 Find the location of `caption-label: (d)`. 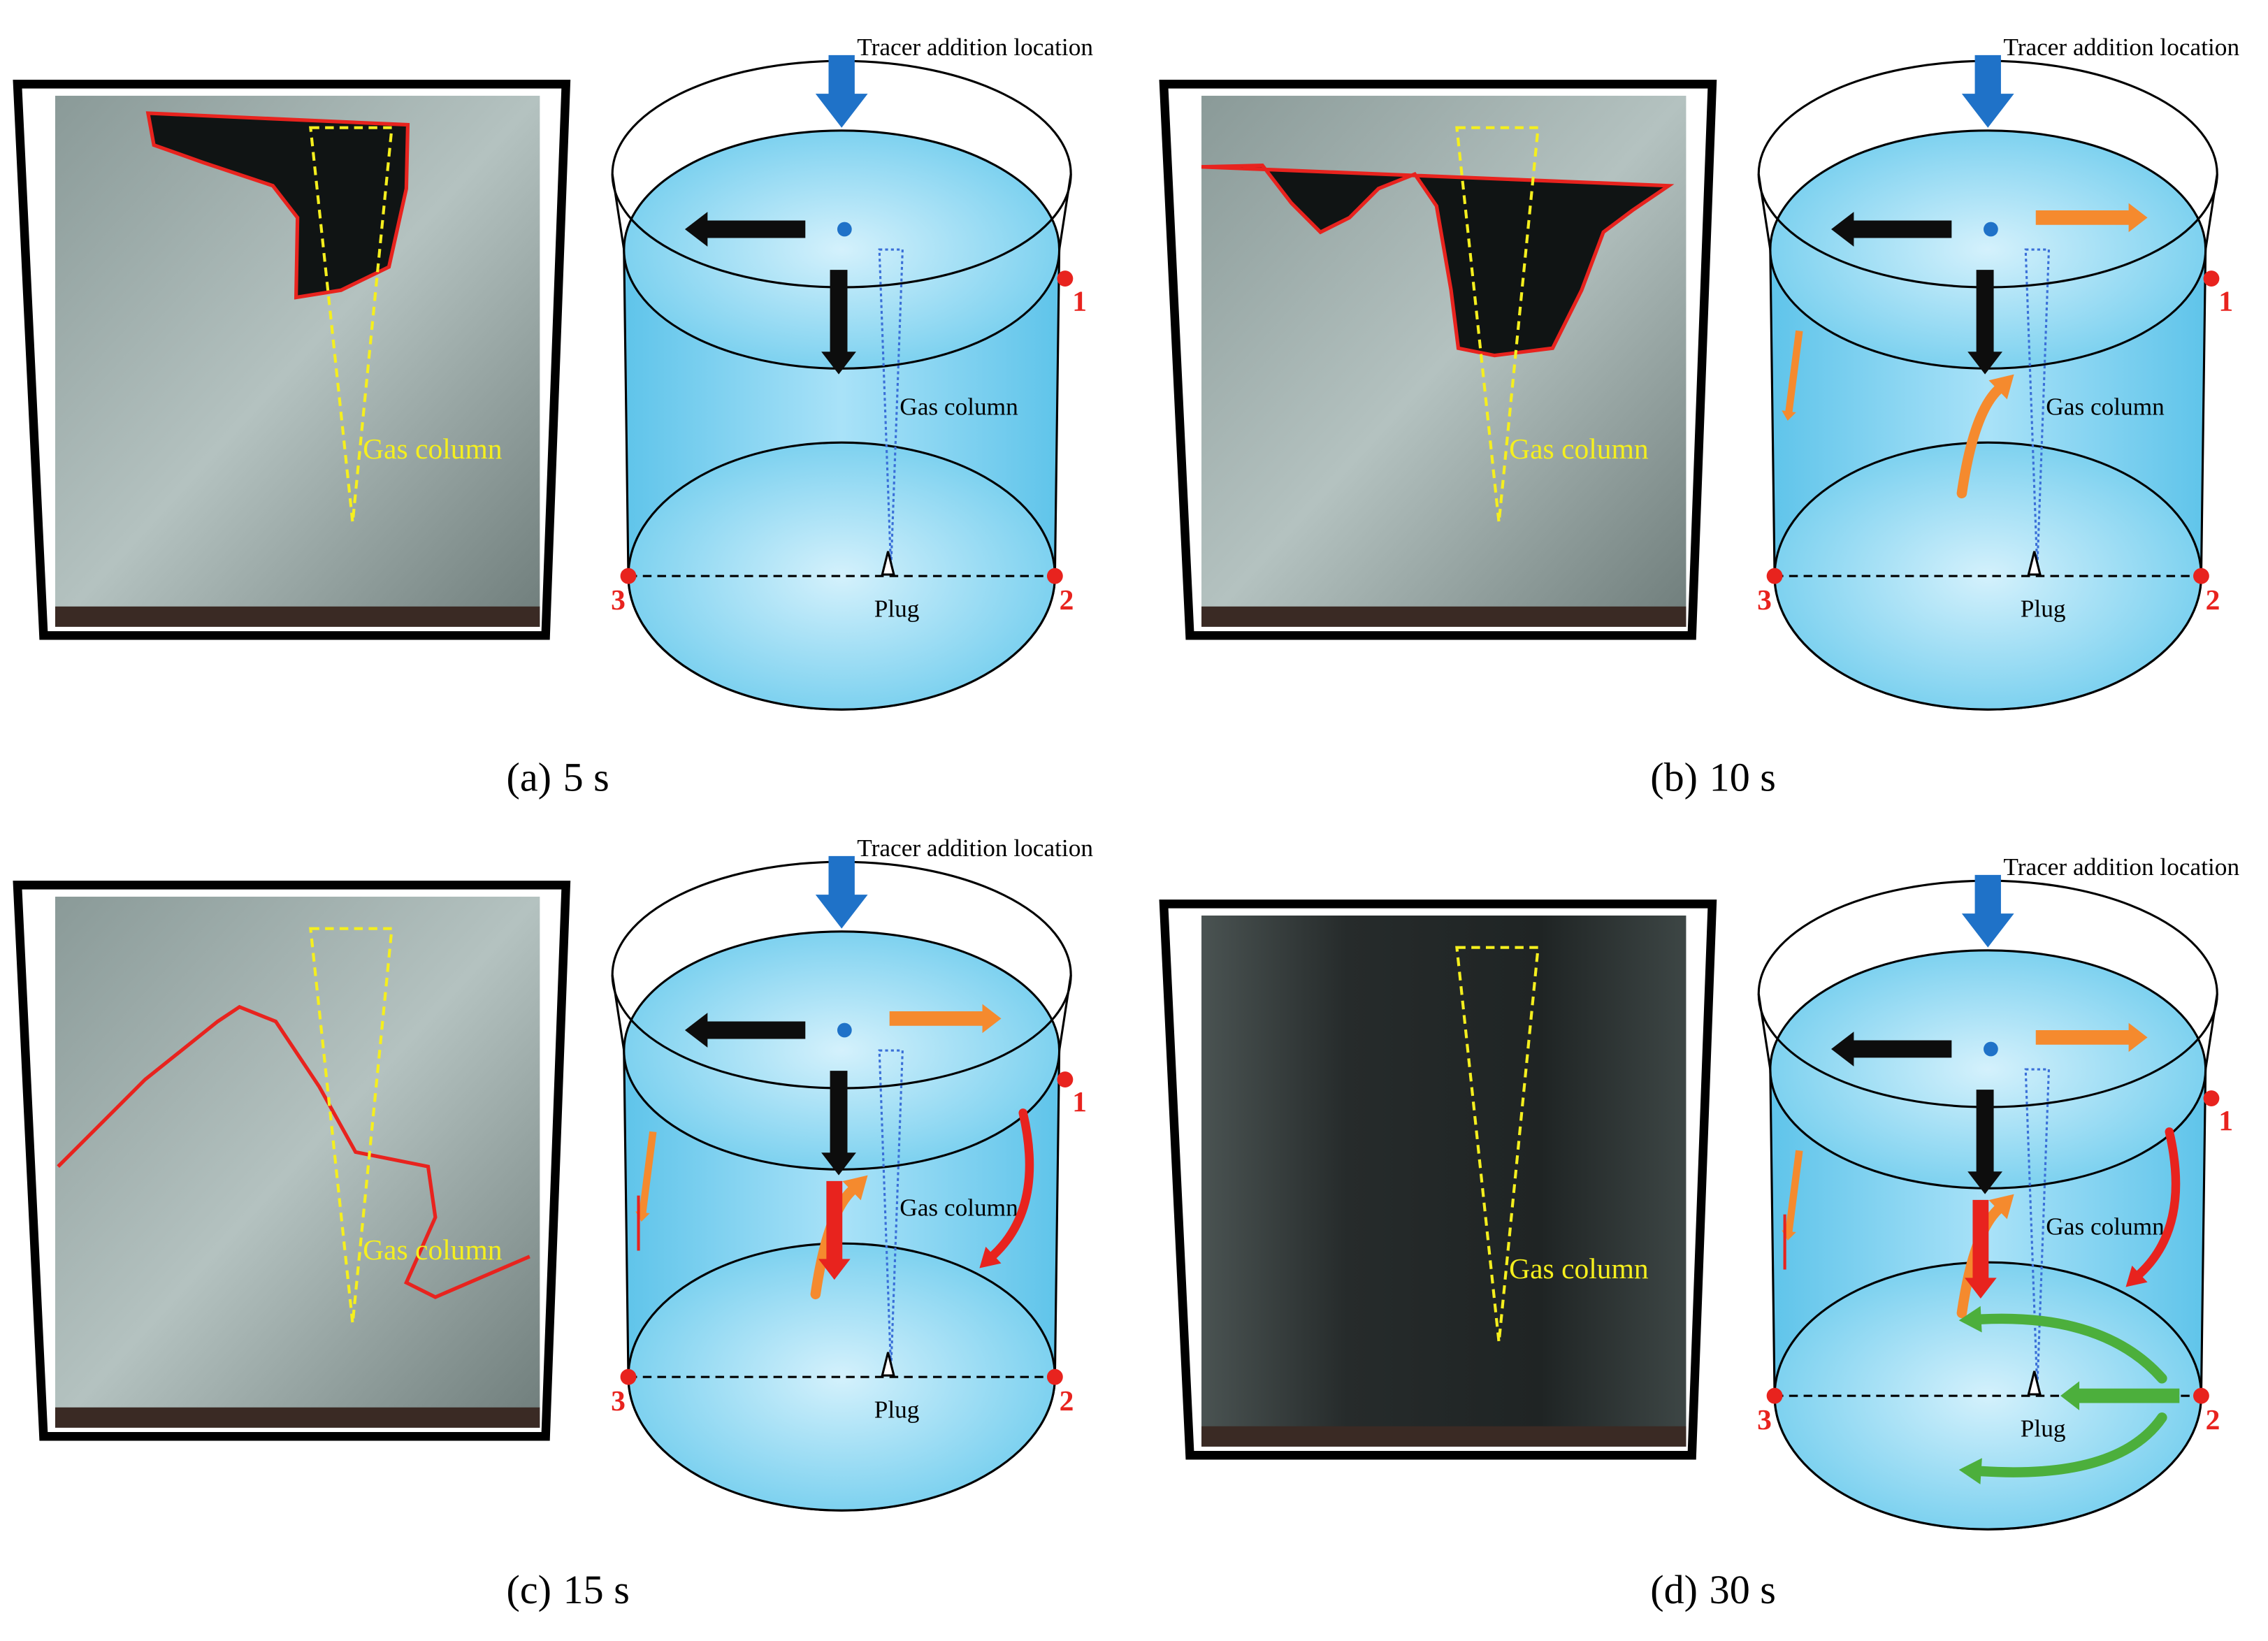

caption-label: (d) is located at coordinates (1674, 1589).